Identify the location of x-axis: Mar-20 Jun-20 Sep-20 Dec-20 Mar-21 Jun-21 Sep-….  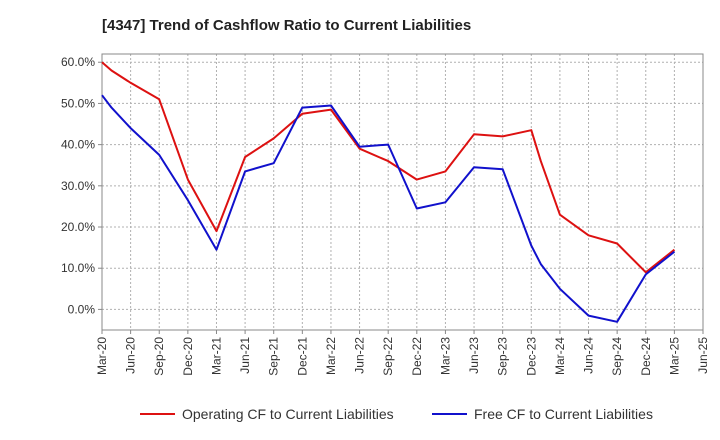
(402, 353).